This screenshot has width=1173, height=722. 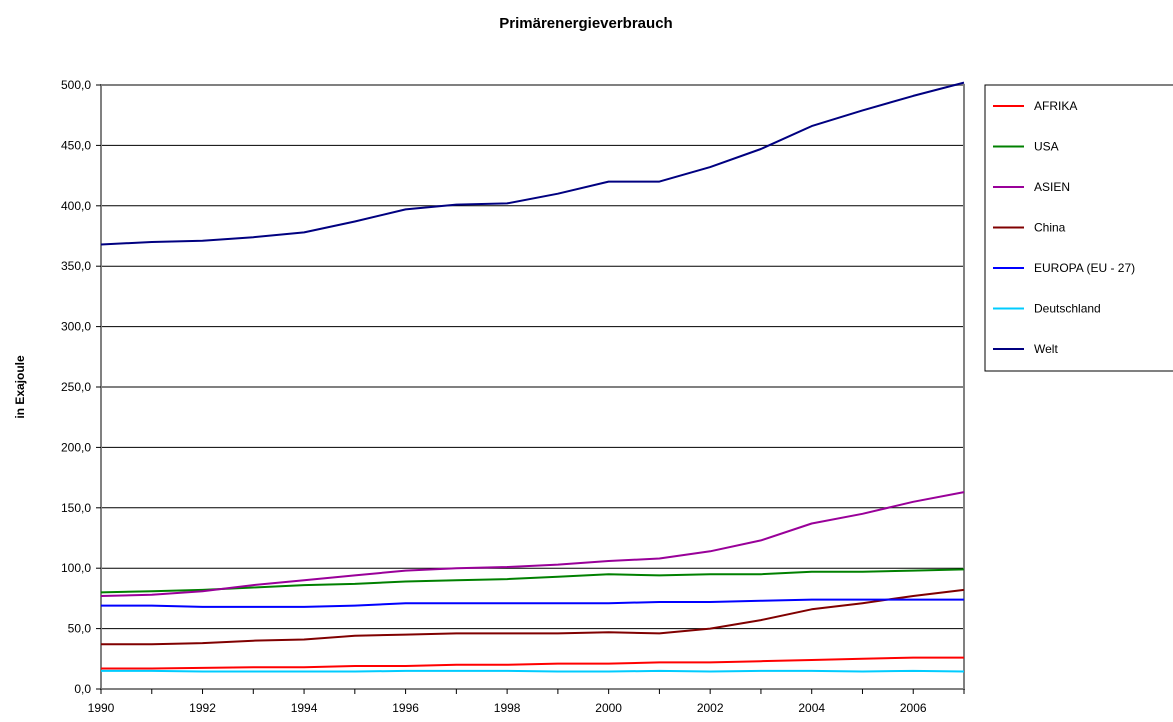 I want to click on x-tick-label: 1996, so click(x=405, y=708).